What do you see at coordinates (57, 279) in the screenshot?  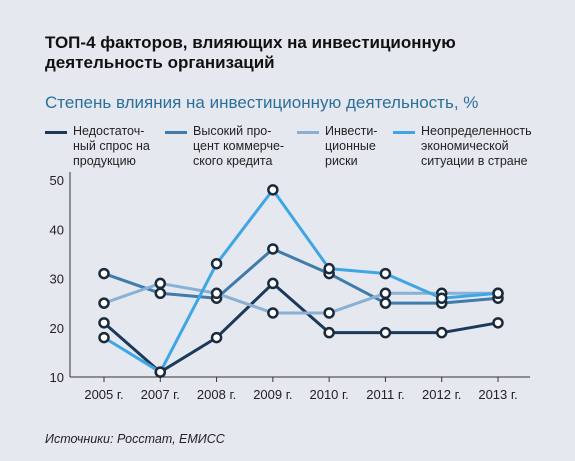 I see `y-tick-label: 30` at bounding box center [57, 279].